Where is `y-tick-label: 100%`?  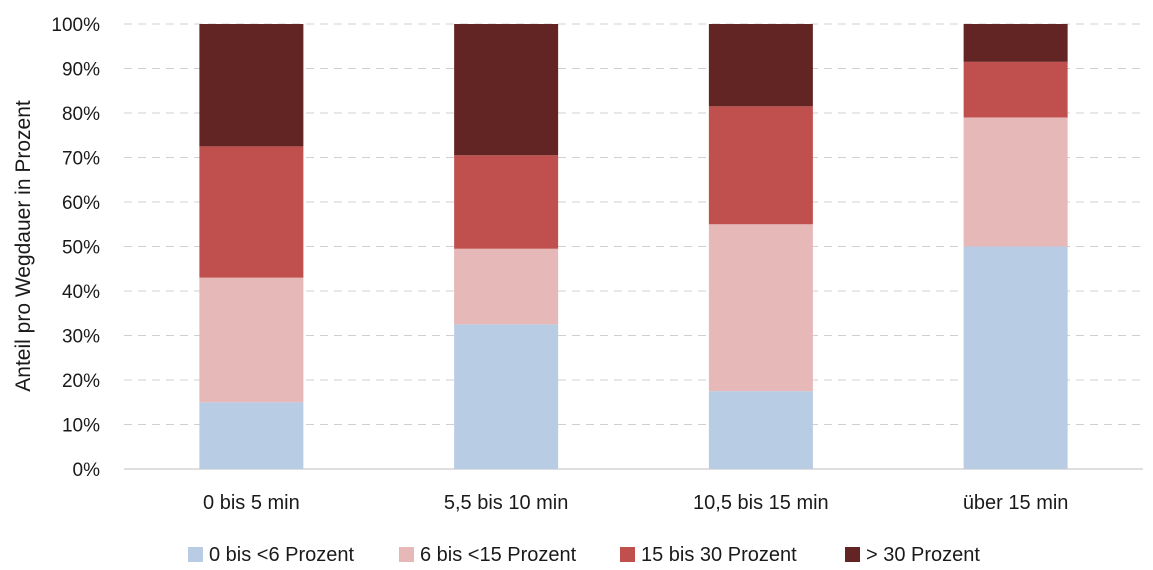
y-tick-label: 100% is located at coordinates (75, 25).